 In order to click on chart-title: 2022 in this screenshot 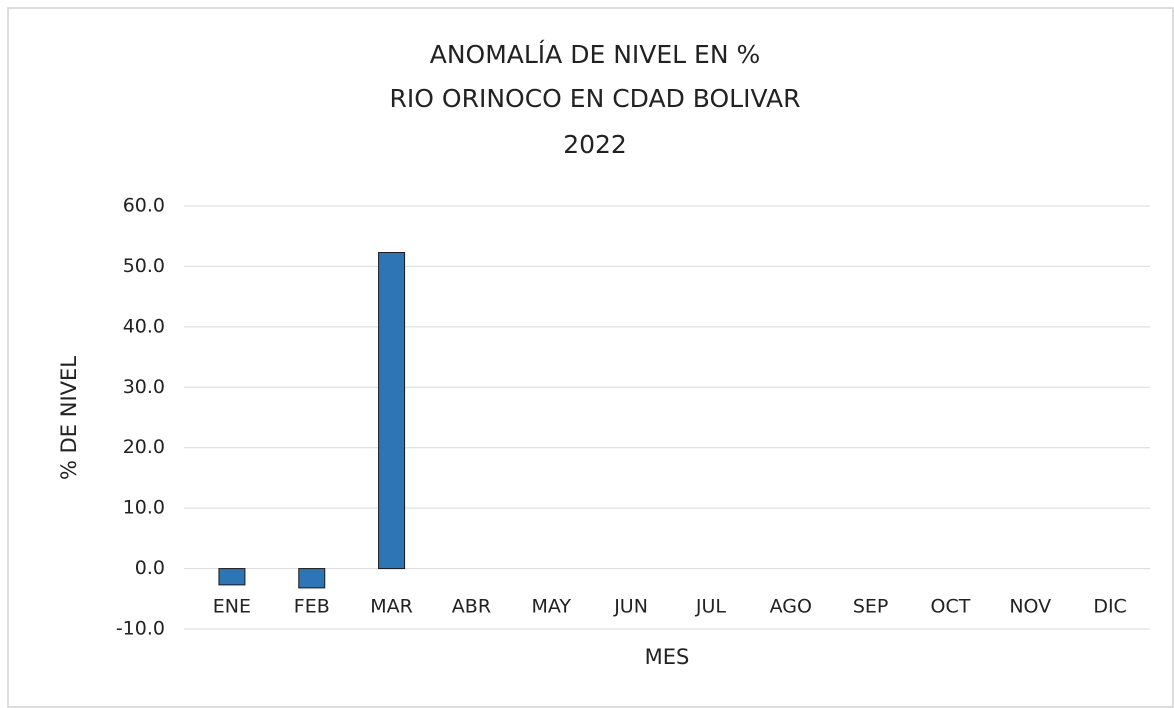, I will do `click(595, 144)`.